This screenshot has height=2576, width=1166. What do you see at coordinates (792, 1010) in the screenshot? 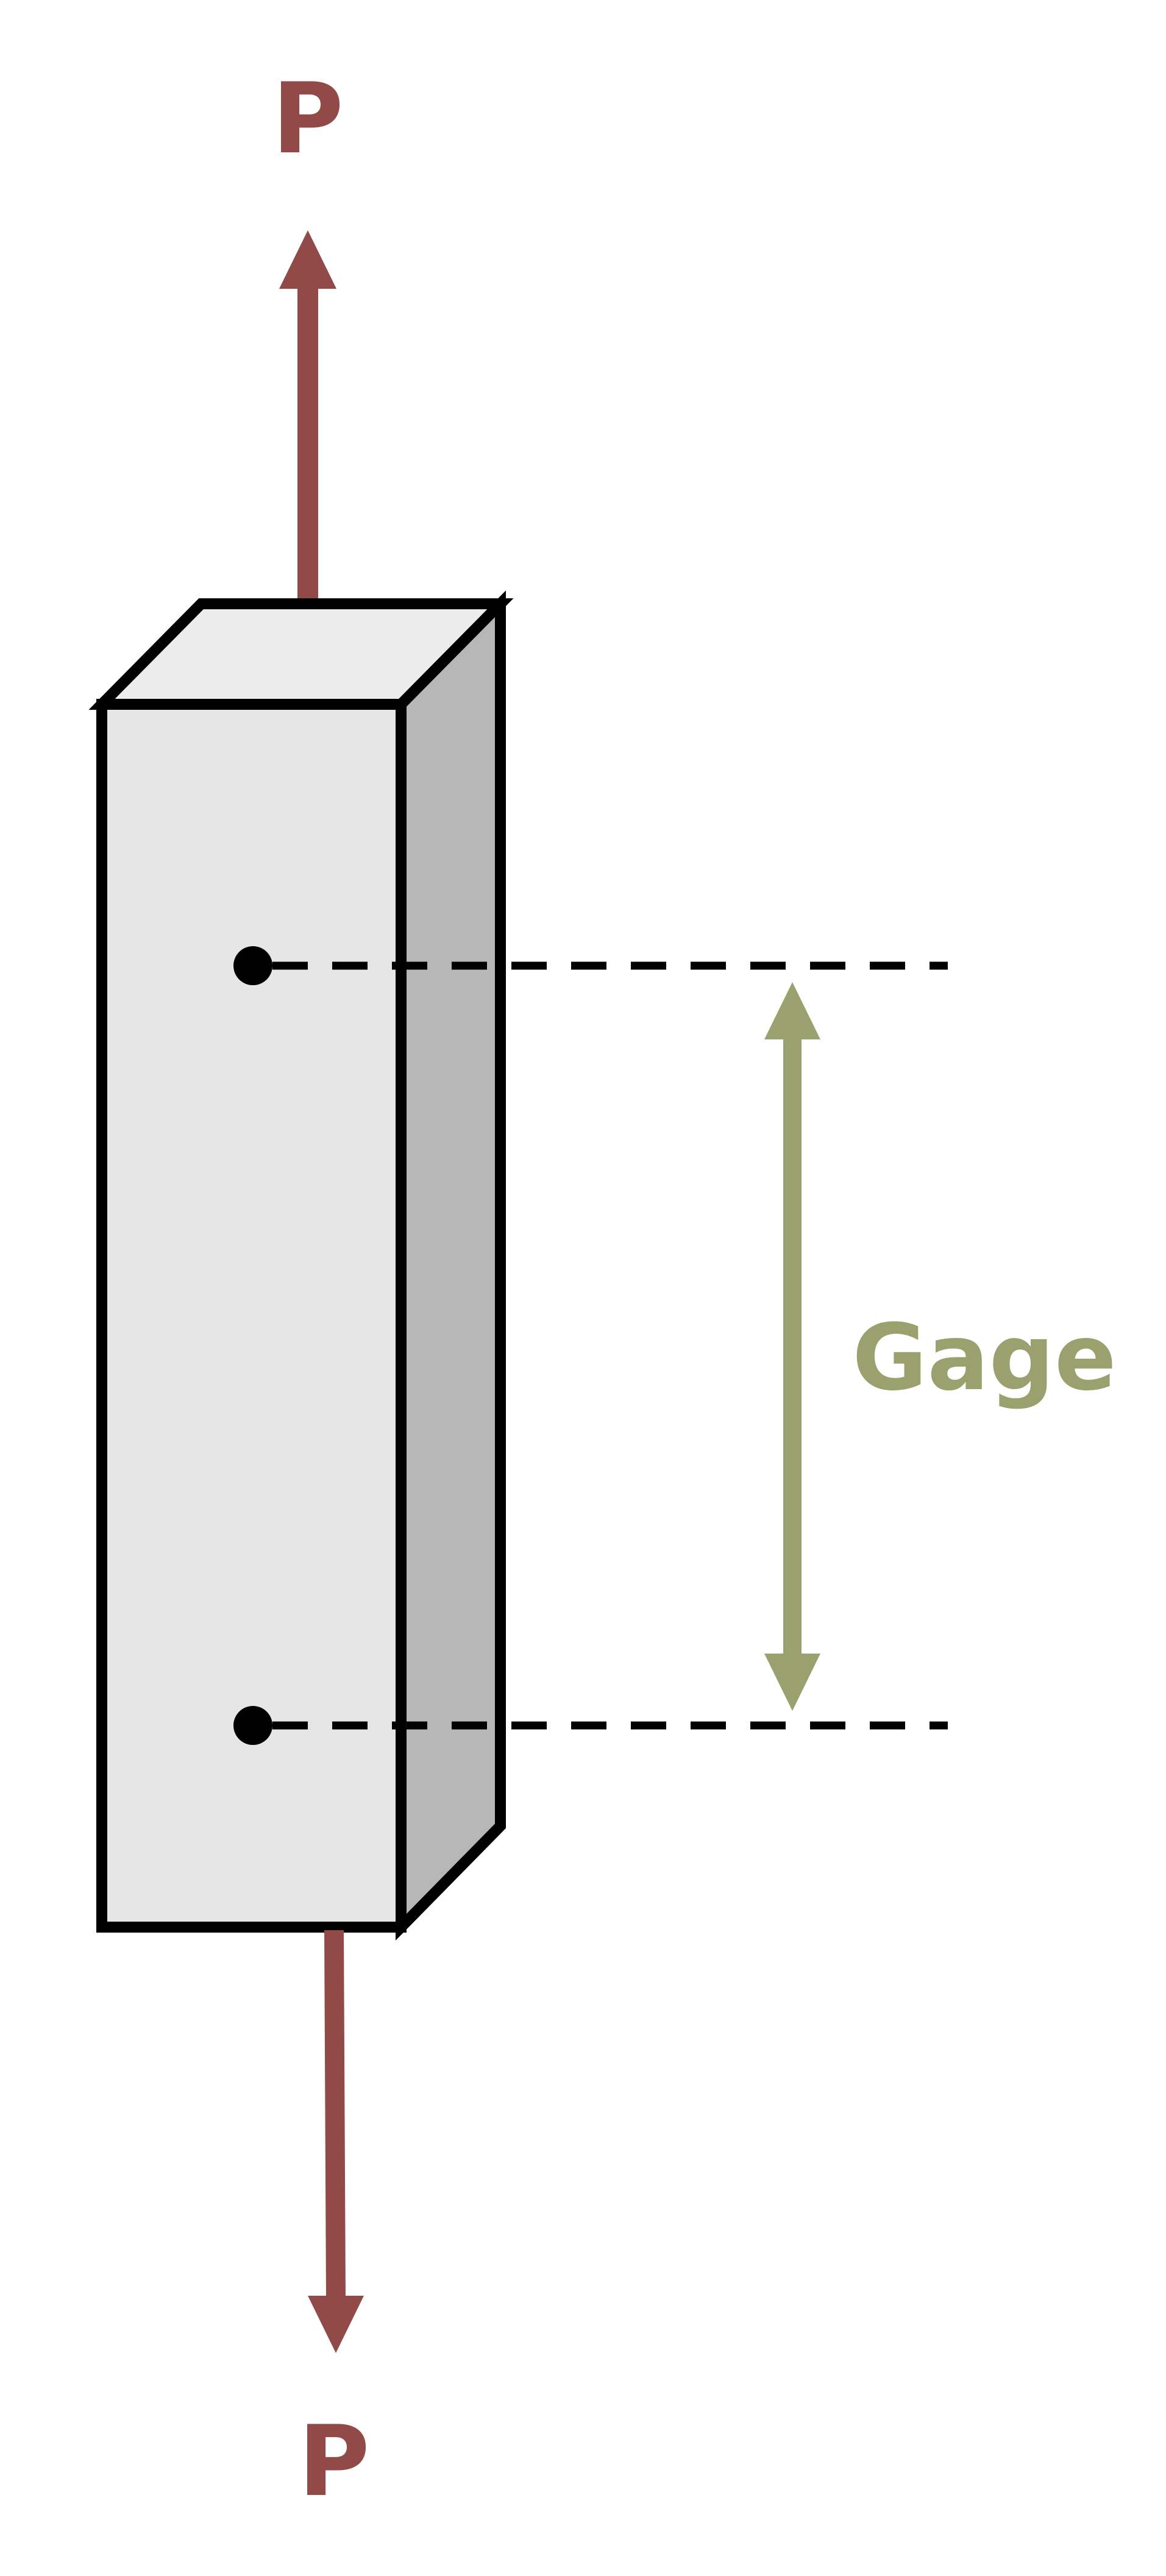
I see `double-arrow-icon` at bounding box center [792, 1010].